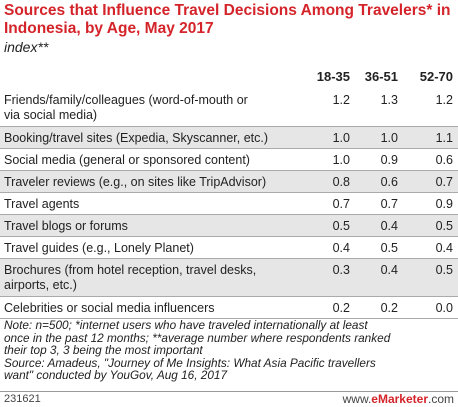 This screenshot has height=407, width=458. I want to click on brand-prefix: www., so click(357, 399).